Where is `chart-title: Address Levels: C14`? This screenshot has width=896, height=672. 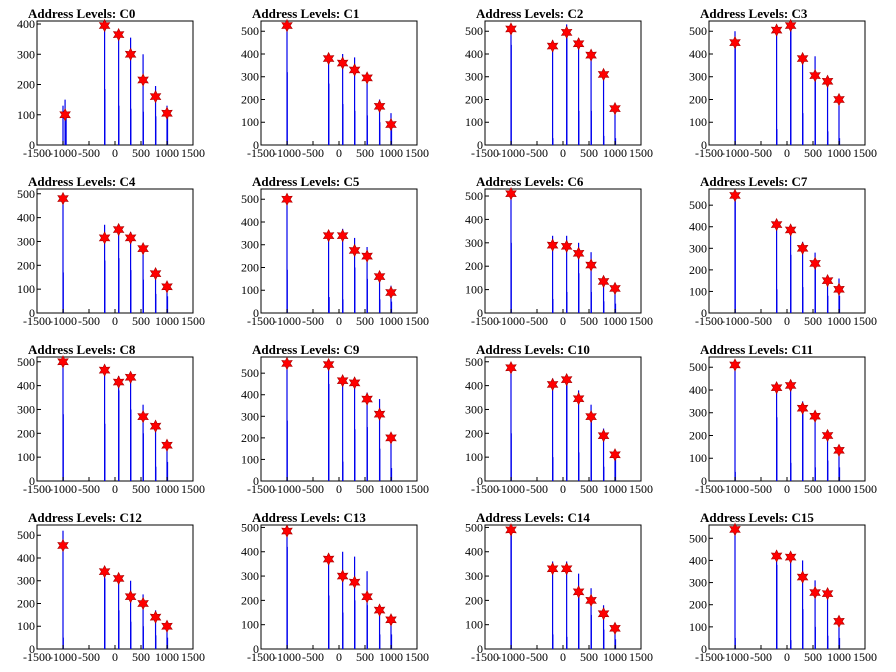
chart-title: Address Levels: C14 is located at coordinates (533, 517).